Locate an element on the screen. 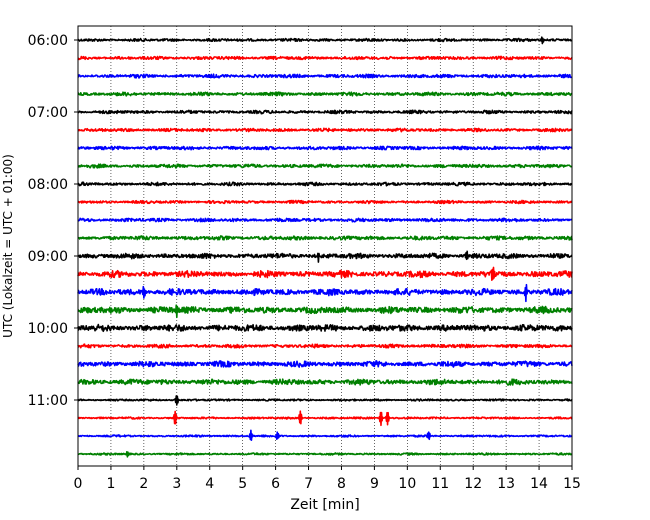 This screenshot has height=520, width=650. y-axis-label: UTC (Lokalzeit = UTC + 01:00) is located at coordinates (8, 246).